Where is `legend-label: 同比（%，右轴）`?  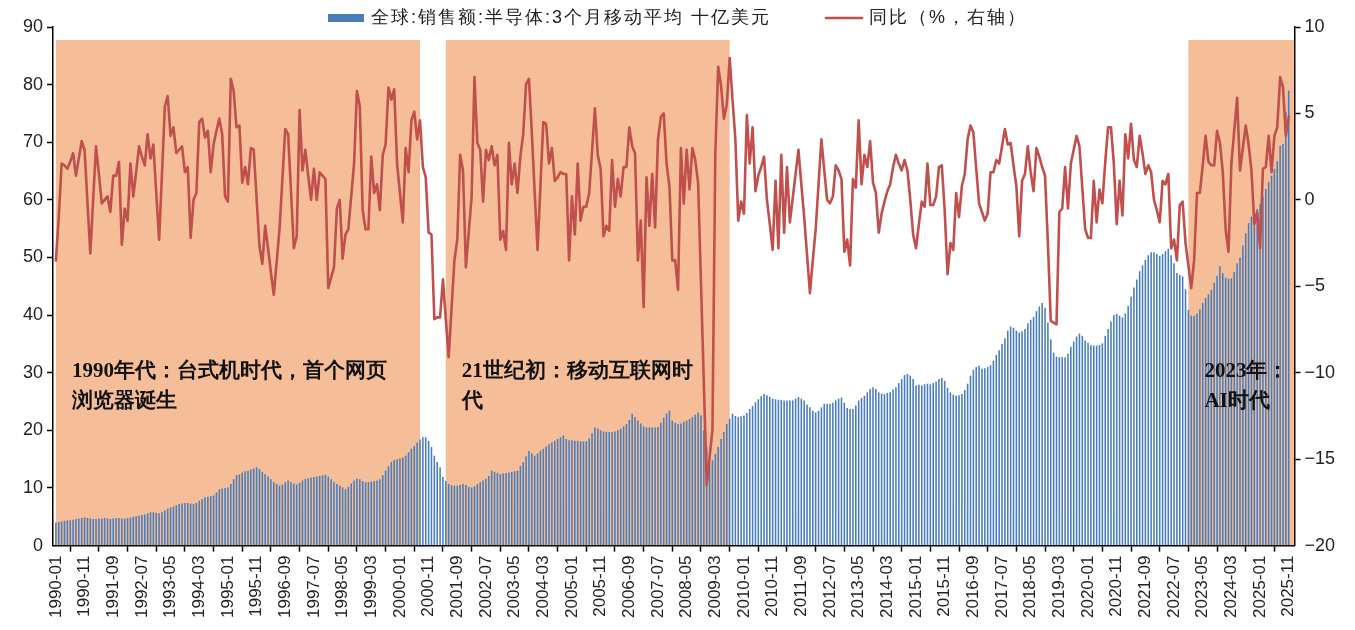
legend-label: 同比（%，右轴） is located at coordinates (948, 16).